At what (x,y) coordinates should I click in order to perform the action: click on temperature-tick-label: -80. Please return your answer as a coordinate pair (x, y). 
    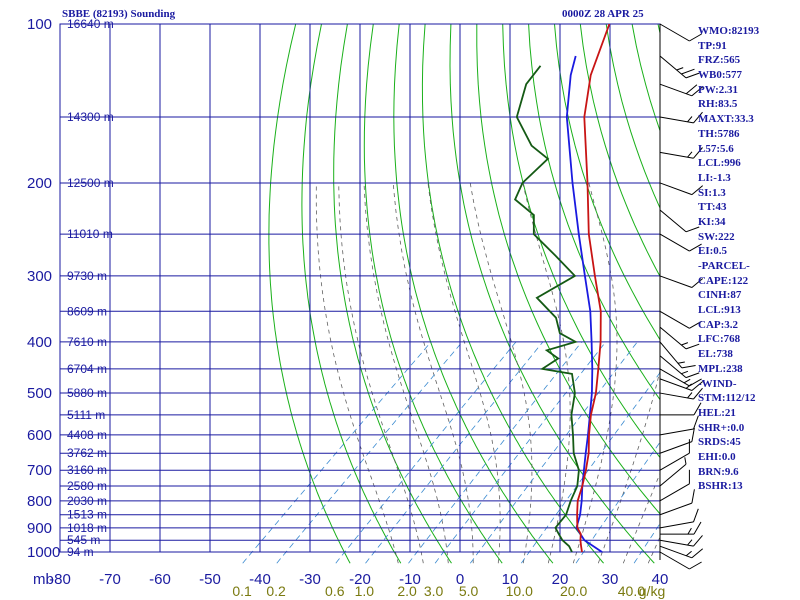
    Looking at the image, I should click on (60, 579).